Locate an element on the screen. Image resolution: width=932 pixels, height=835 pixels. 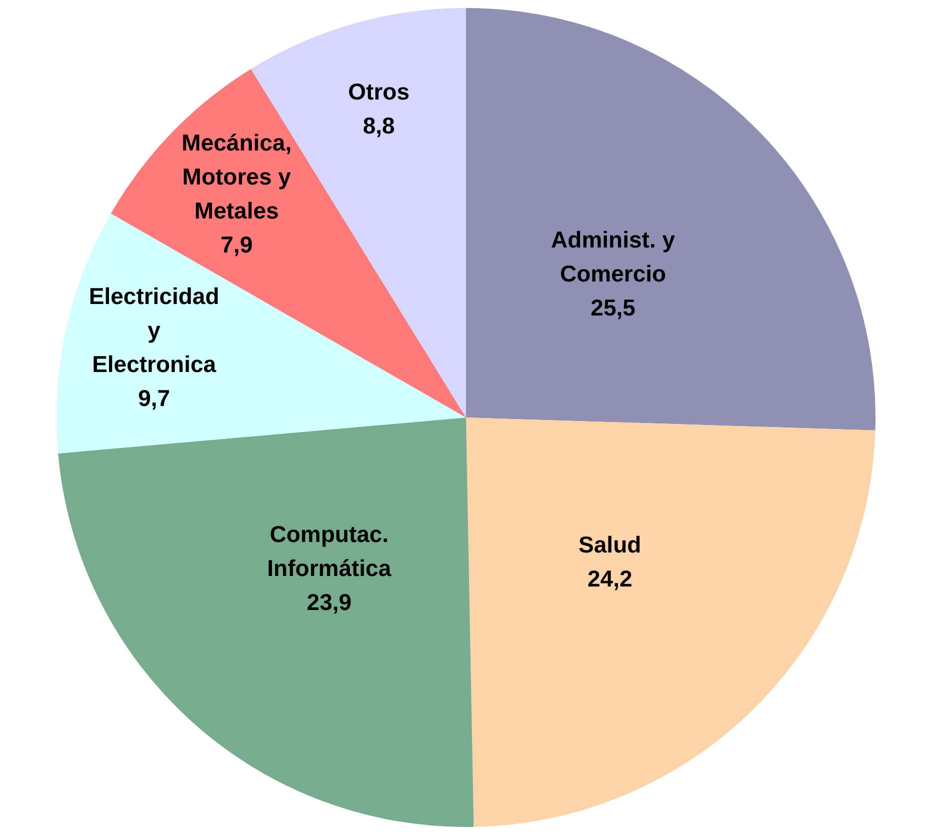
data-label: 9,7 is located at coordinates (154, 398).